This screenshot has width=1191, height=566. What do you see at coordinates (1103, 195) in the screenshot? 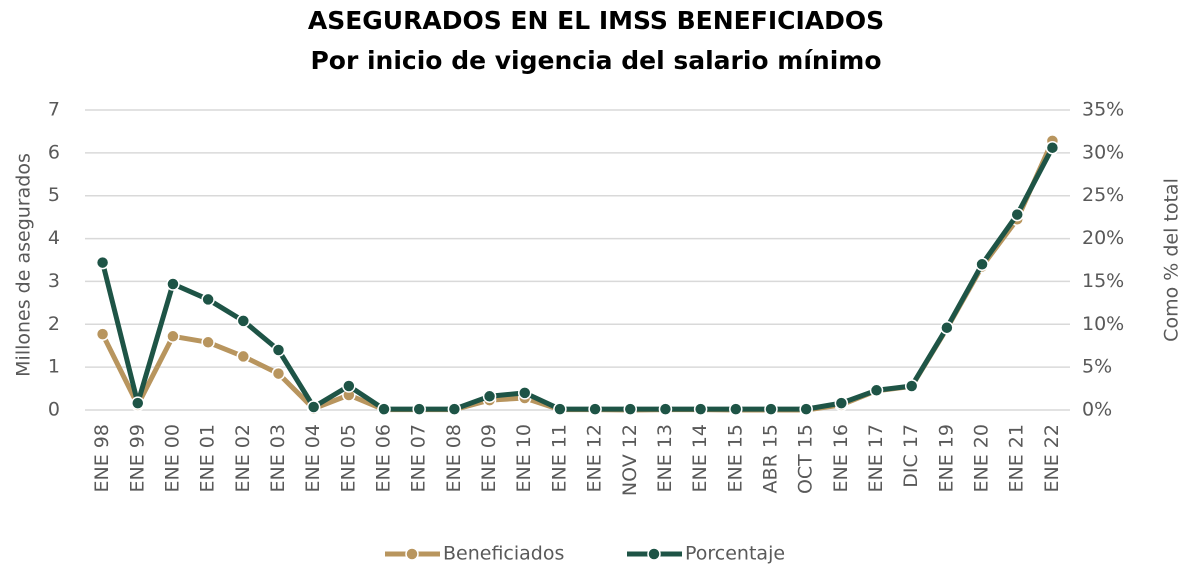
I see `y2-tick-label: 25%` at bounding box center [1103, 195].